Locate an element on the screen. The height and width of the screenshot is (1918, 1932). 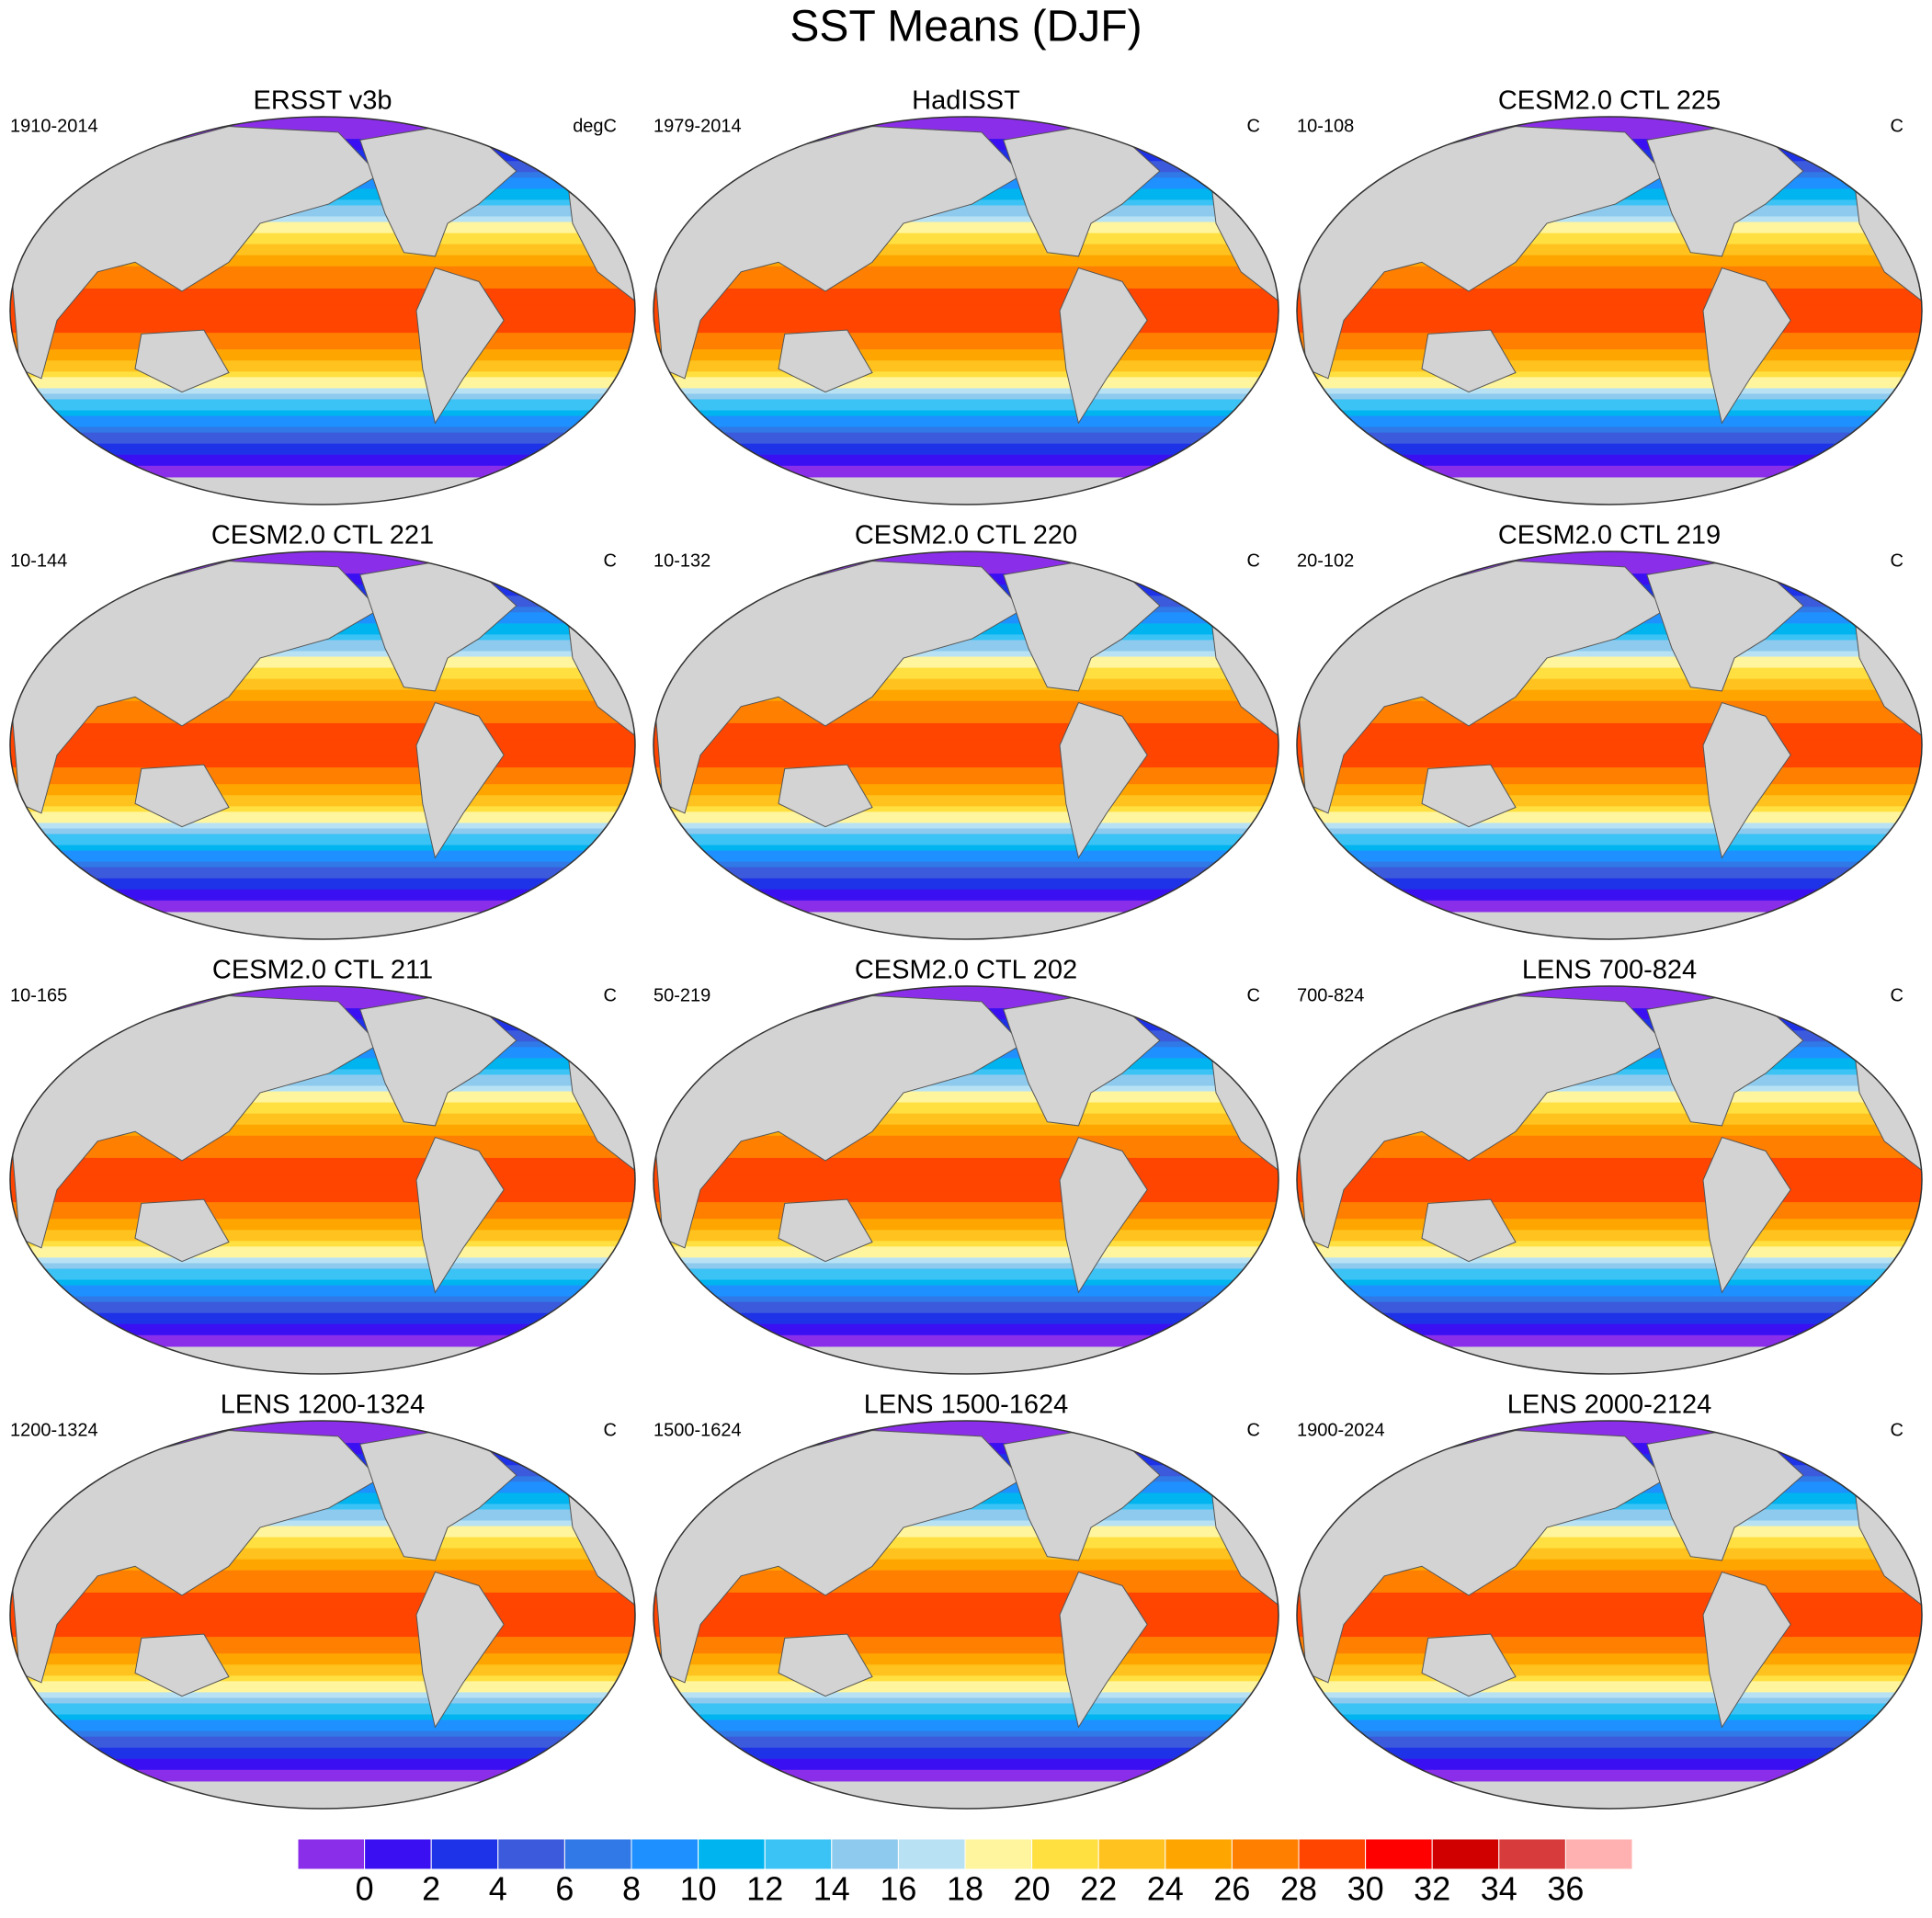
figure-title: SST Means (DJF) is located at coordinates (966, 27).